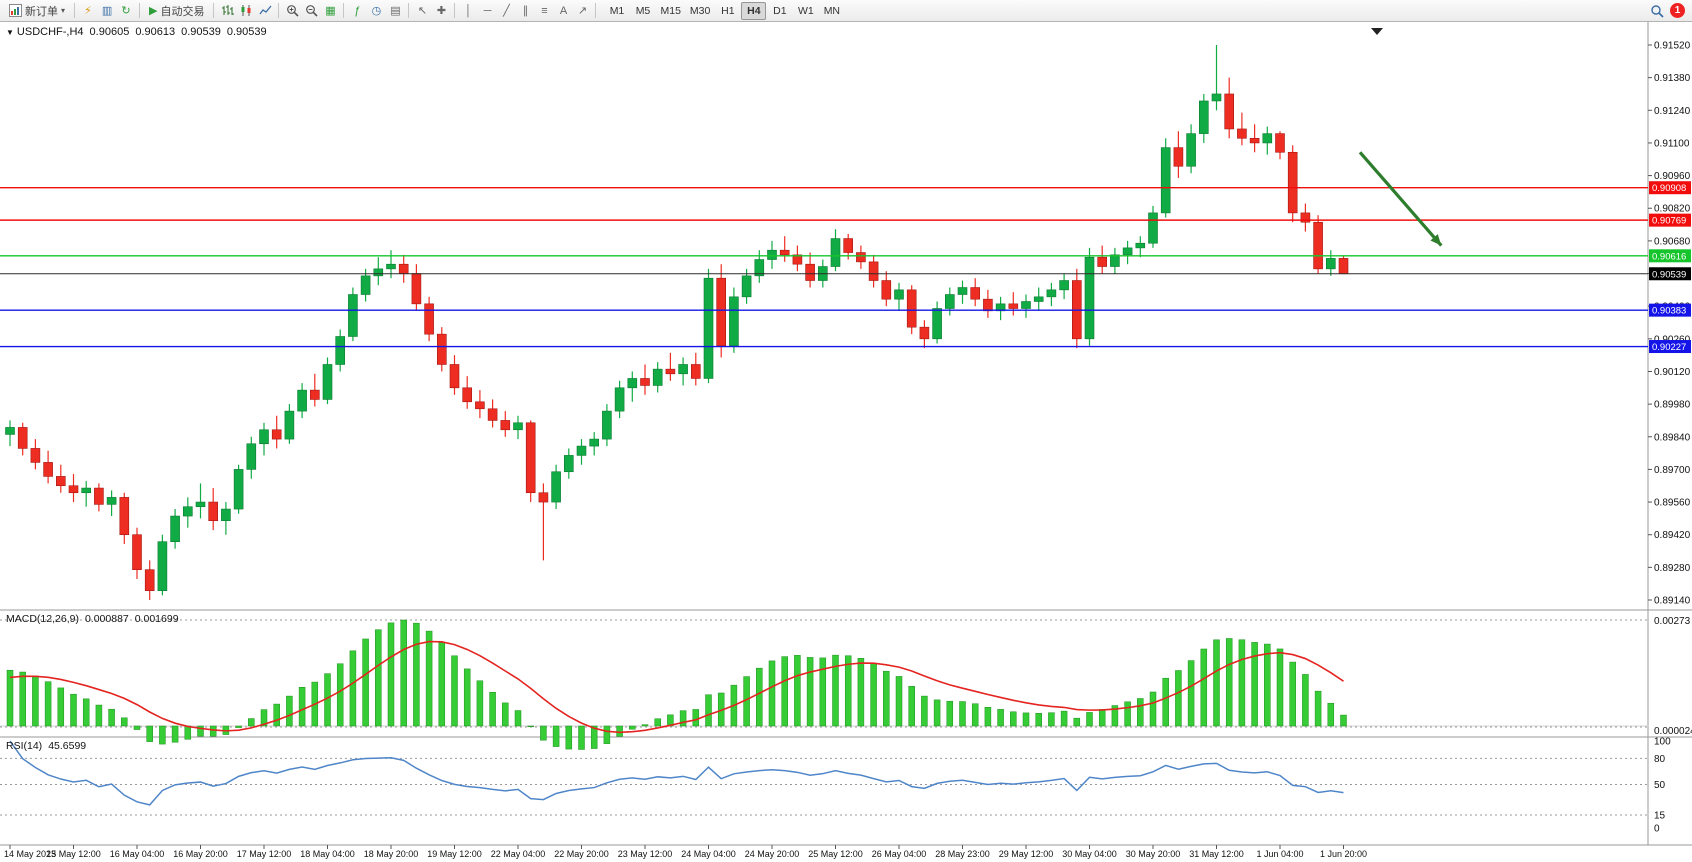 This screenshot has width=1692, height=862. Describe the element at coordinates (832, 10) in the screenshot. I see `timeframe-mn: MN` at that location.